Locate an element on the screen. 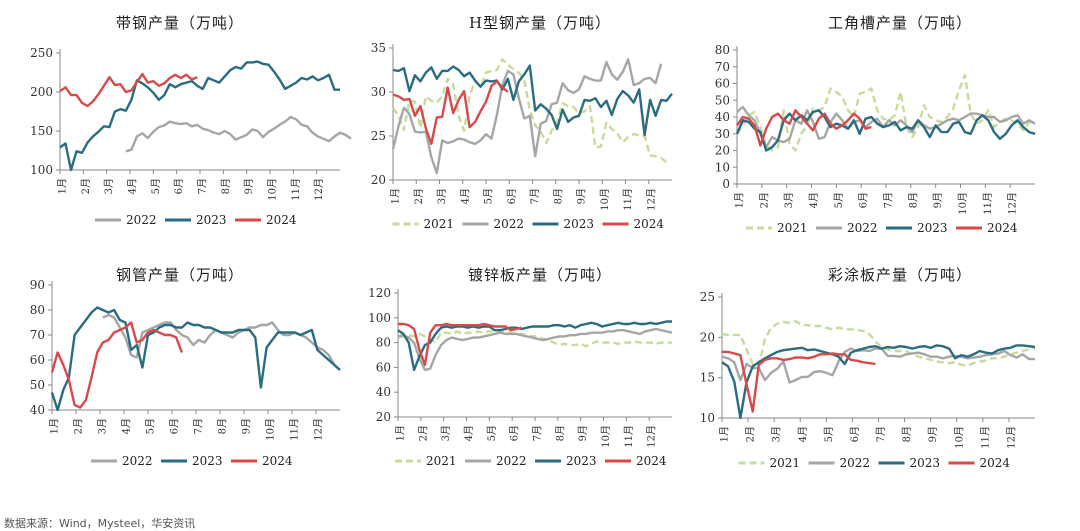  y-tick-label: 120 is located at coordinates (379, 293).